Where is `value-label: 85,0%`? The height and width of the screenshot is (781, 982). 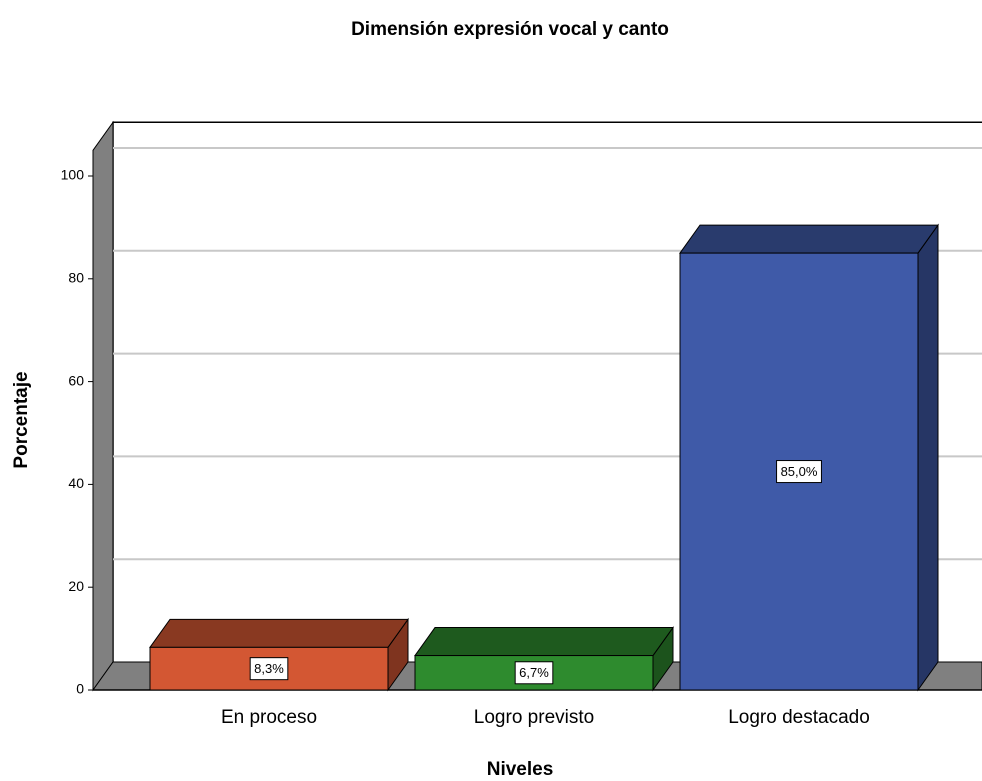
value-label: 85,0% is located at coordinates (799, 471).